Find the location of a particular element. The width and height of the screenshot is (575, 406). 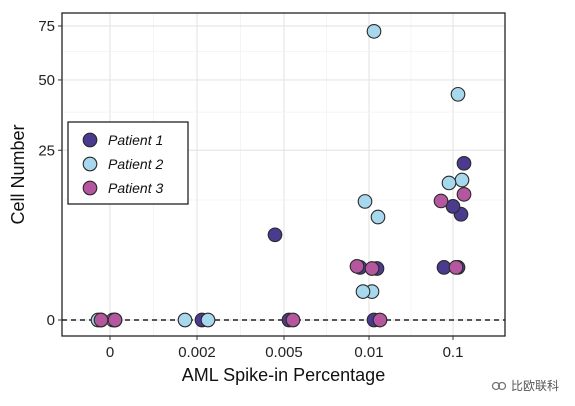

legend-label: Patient 3 is located at coordinates (135, 188).